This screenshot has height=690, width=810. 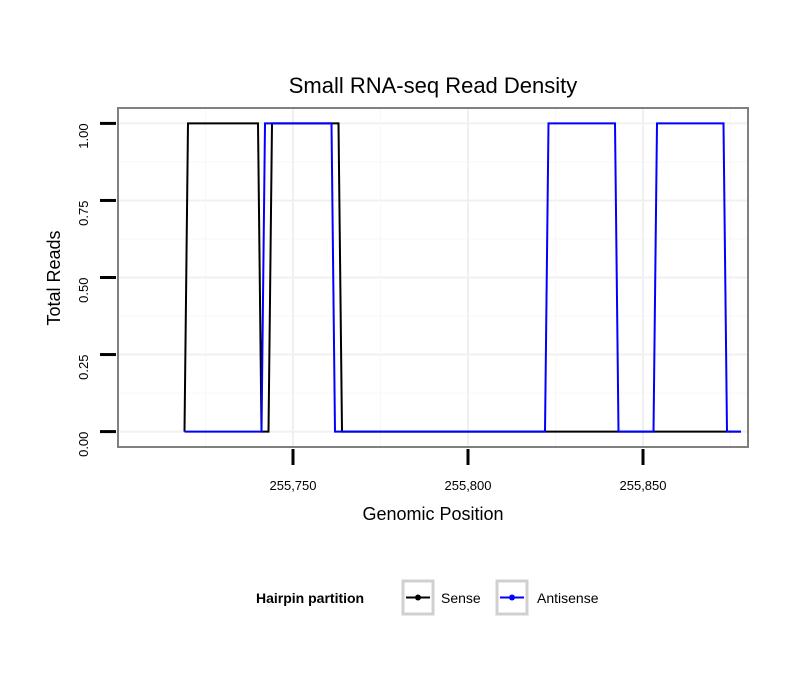 I want to click on legend-label-sense: Sense, so click(x=461, y=598).